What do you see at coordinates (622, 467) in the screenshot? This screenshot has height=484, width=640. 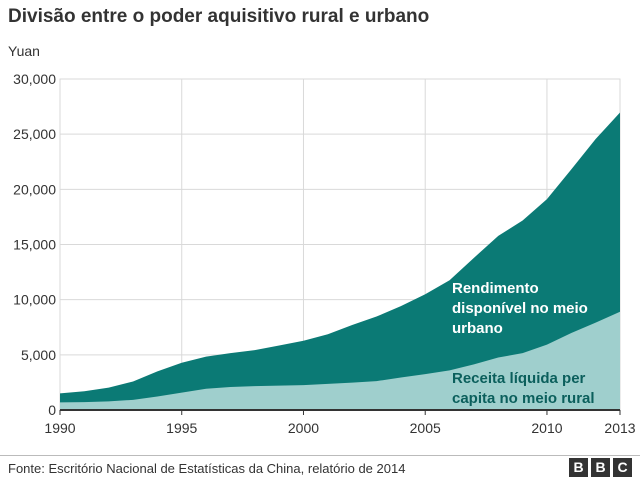 I see `logo-letter: C` at bounding box center [622, 467].